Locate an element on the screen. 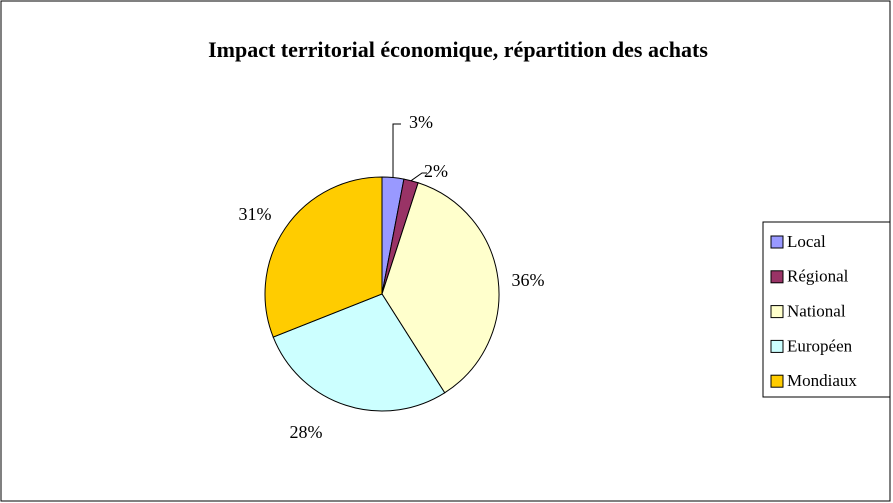 This screenshot has height=503, width=893. data-label: 31% is located at coordinates (255, 214).